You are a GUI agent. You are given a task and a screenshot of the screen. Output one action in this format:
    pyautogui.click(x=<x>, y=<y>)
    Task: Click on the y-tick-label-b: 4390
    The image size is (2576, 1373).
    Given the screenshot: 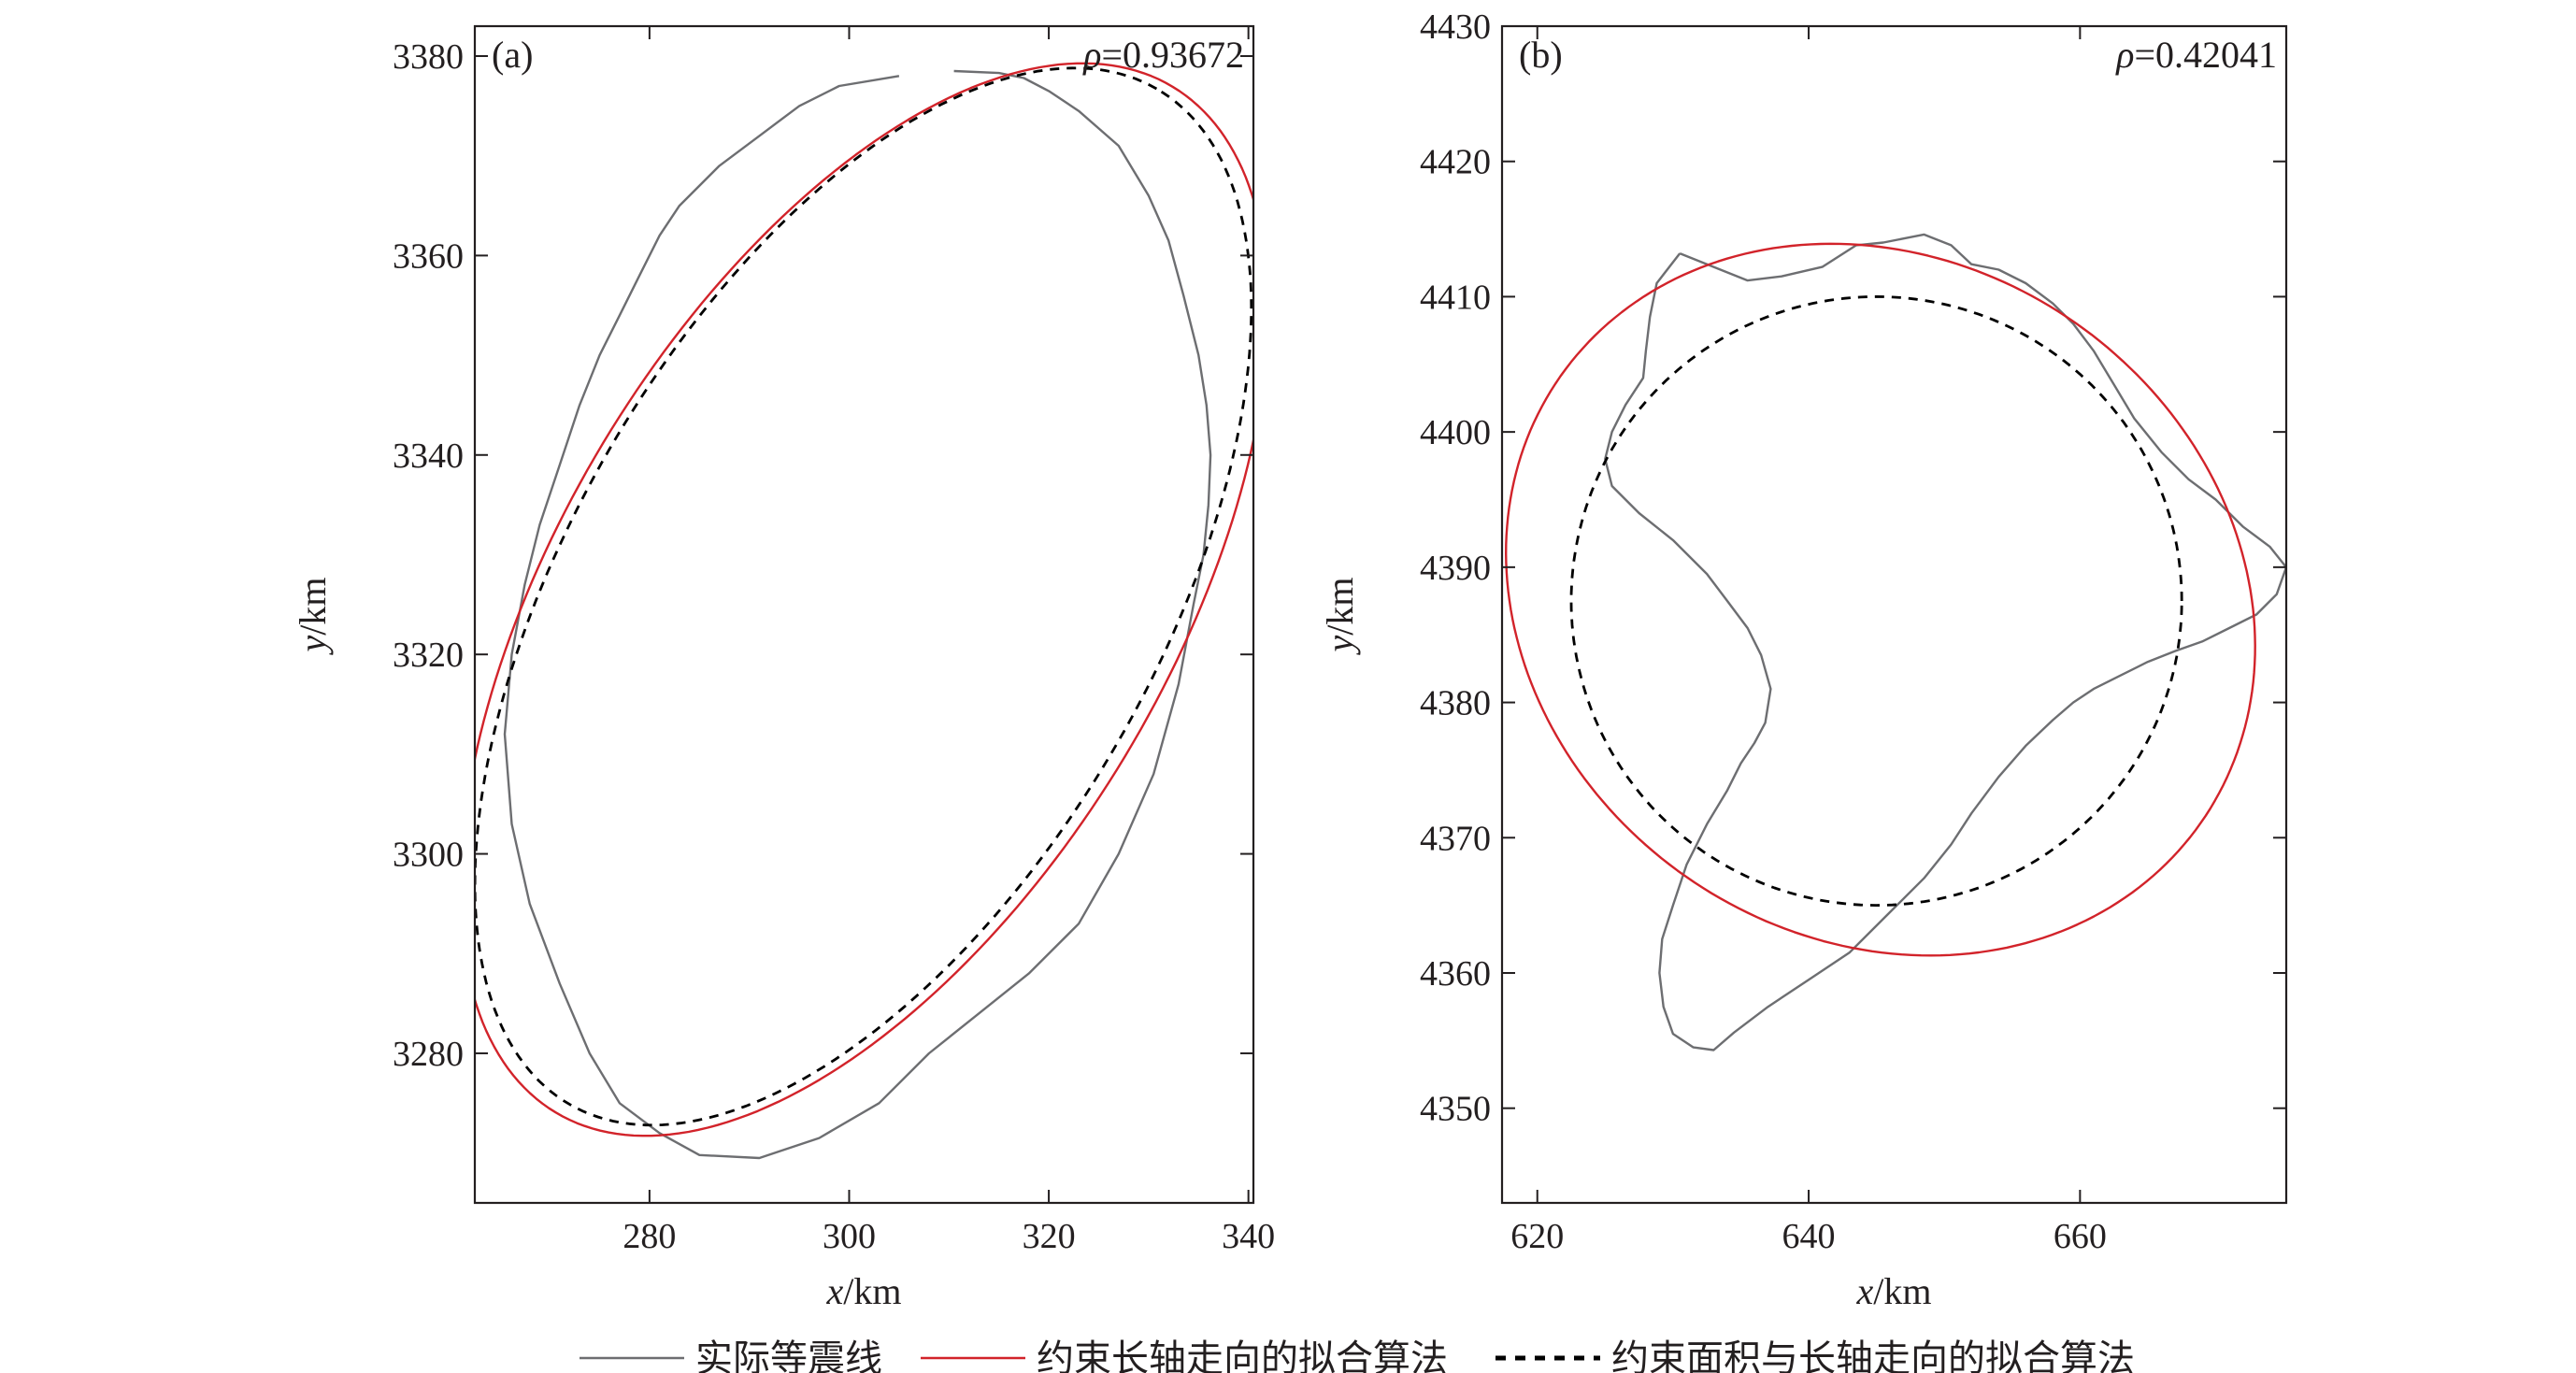 What is the action you would take?
    pyautogui.click(x=1455, y=568)
    